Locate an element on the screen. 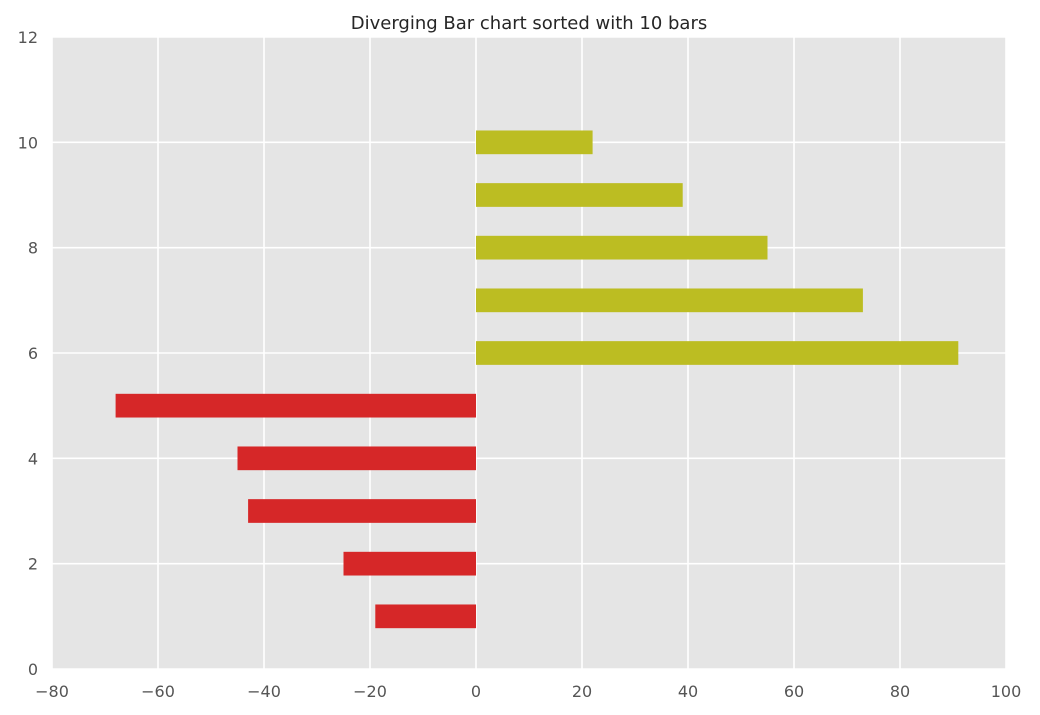 The width and height of the screenshot is (1040, 715). y-tick-label: 0 is located at coordinates (33, 669).